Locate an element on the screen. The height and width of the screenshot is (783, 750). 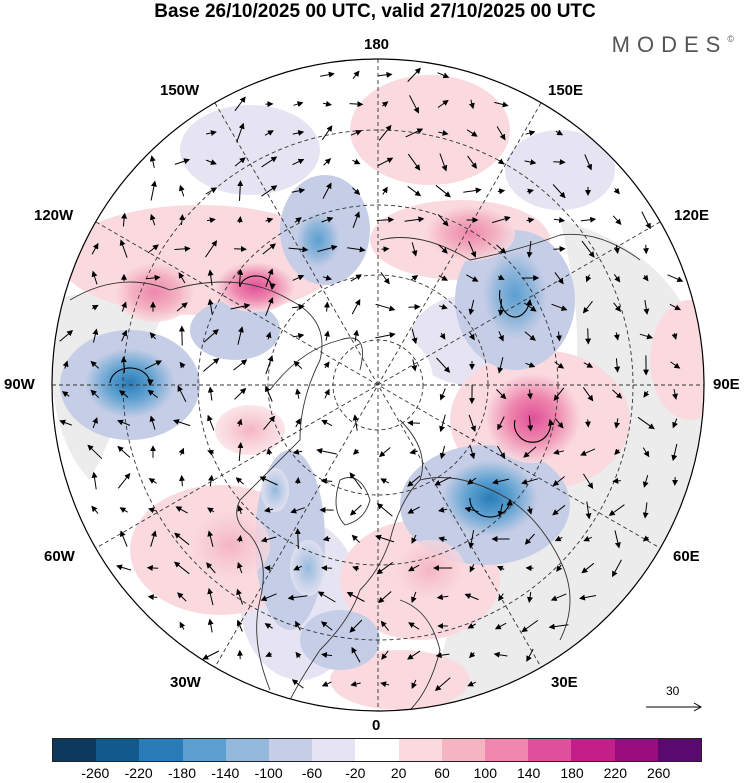
lon-label-30e: 30E is located at coordinates (564, 682).